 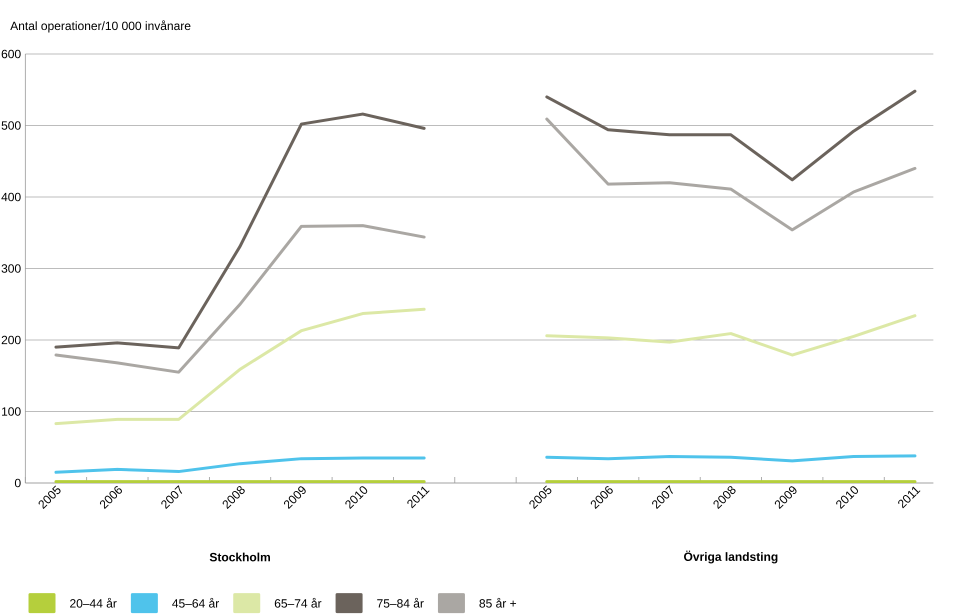 I want to click on legend-label: 75–84 år, so click(x=400, y=603).